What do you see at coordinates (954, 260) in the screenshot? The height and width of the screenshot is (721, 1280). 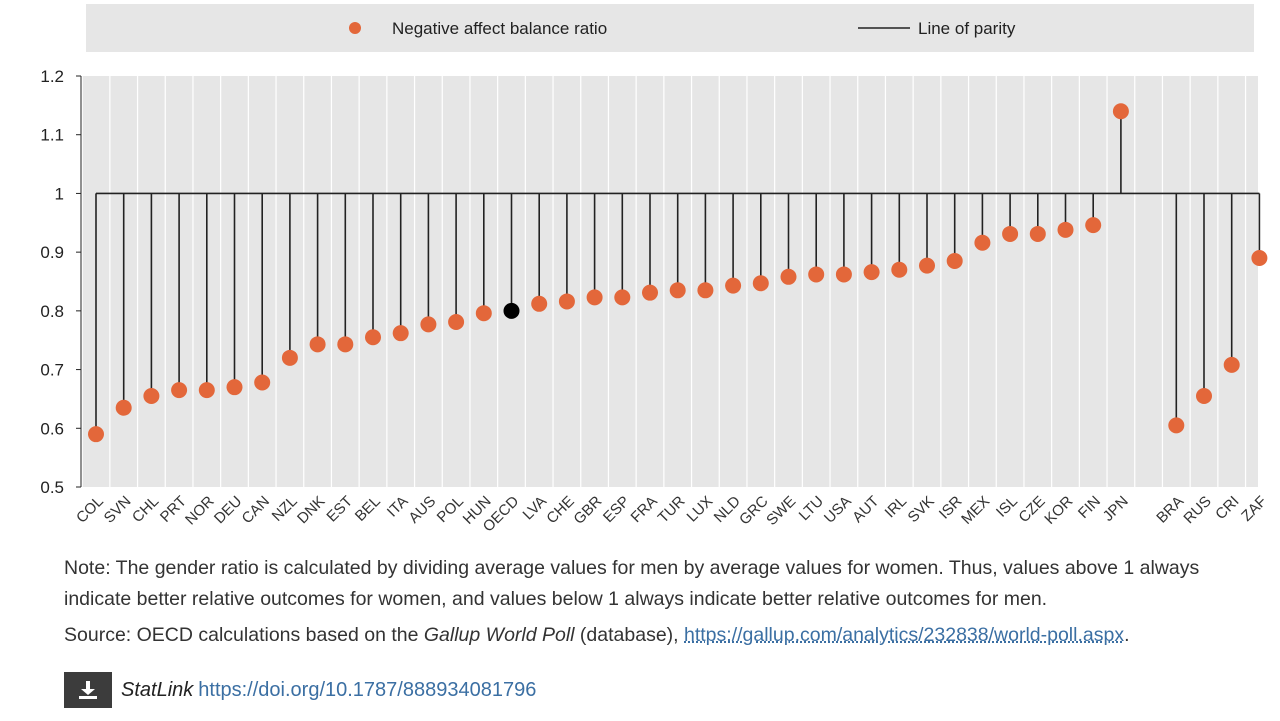 I see `point-isr` at bounding box center [954, 260].